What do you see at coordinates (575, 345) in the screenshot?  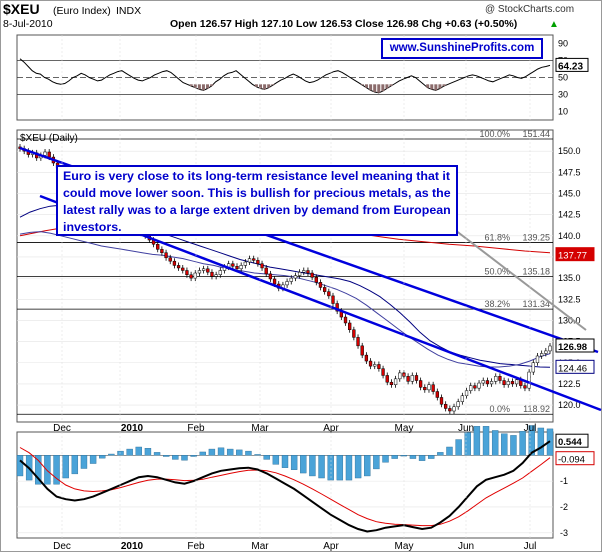 I see `last-close-value-box` at bounding box center [575, 345].